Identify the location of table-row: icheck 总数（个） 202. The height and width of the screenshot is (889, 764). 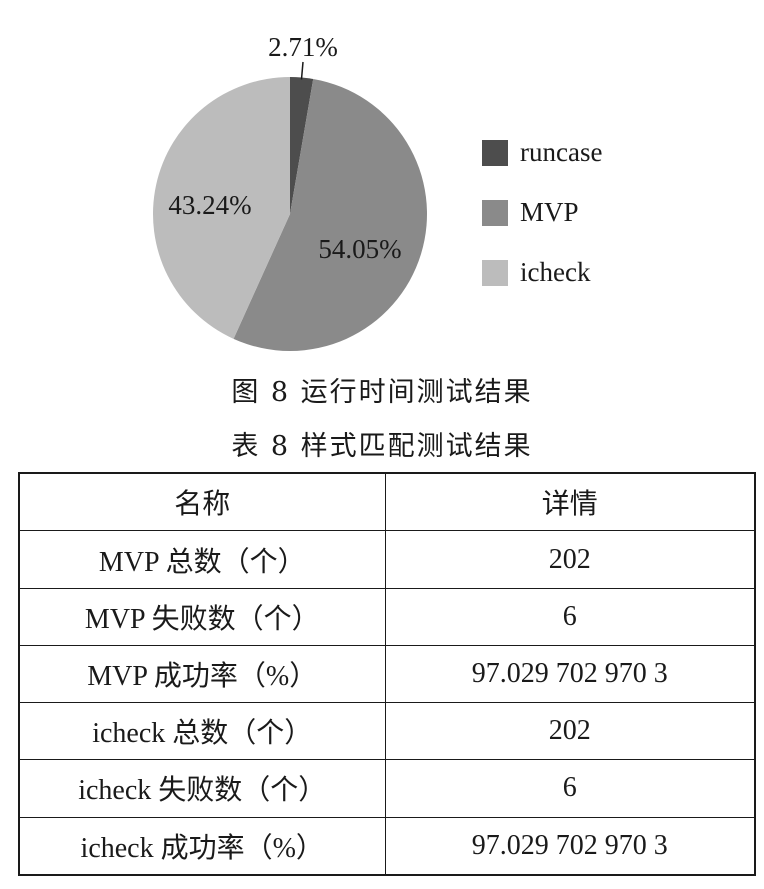
(387, 731).